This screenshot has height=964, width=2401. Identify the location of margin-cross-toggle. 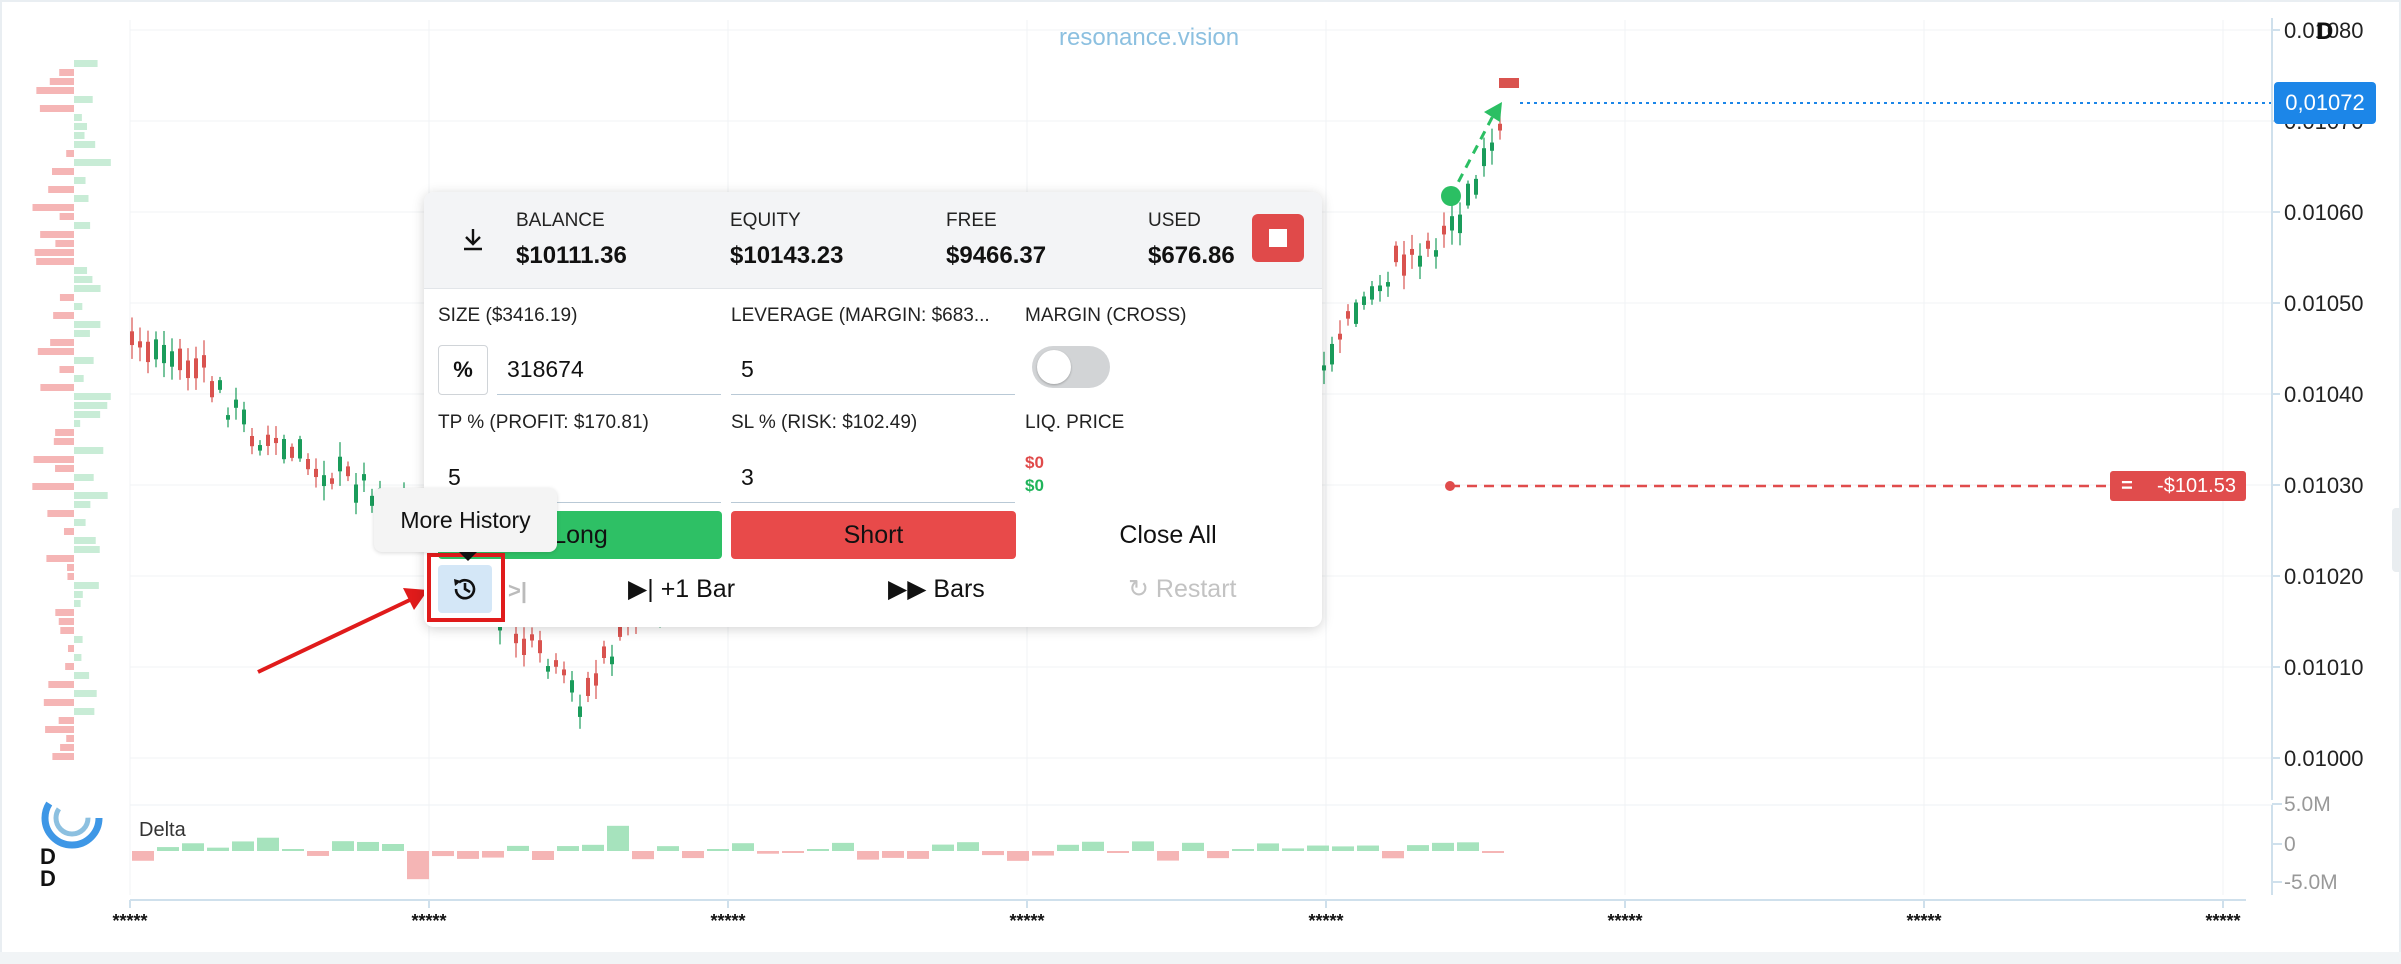
(1071, 367).